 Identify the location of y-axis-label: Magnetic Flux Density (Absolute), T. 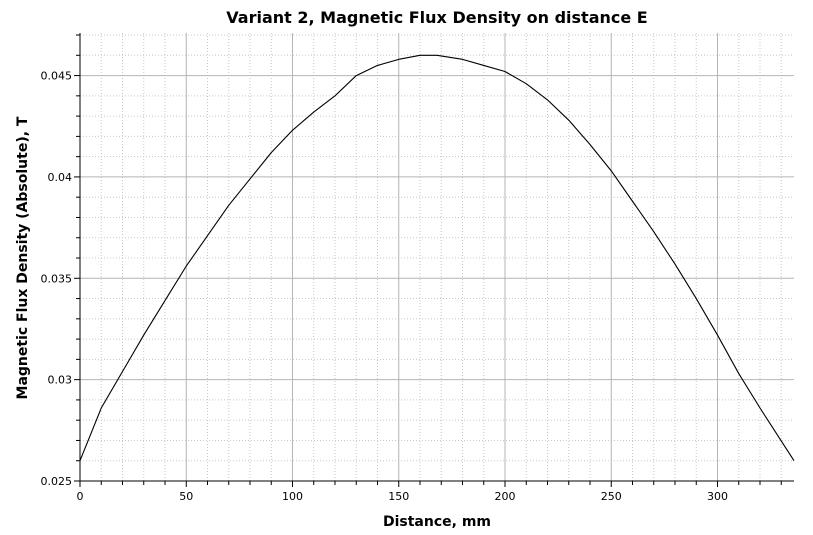
(23, 257).